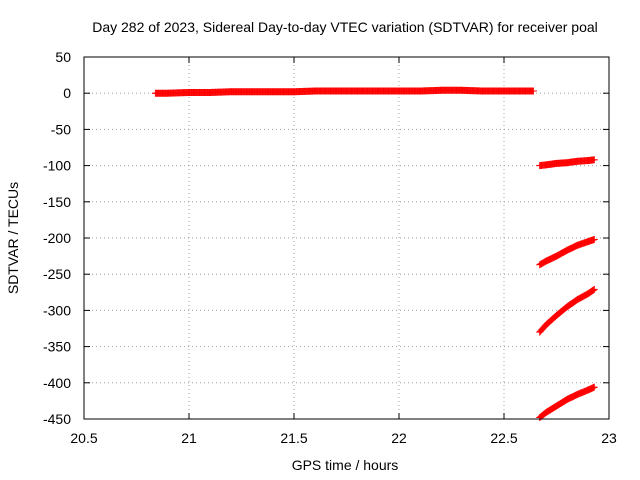  I want to click on x-tick-label: 22, so click(399, 438).